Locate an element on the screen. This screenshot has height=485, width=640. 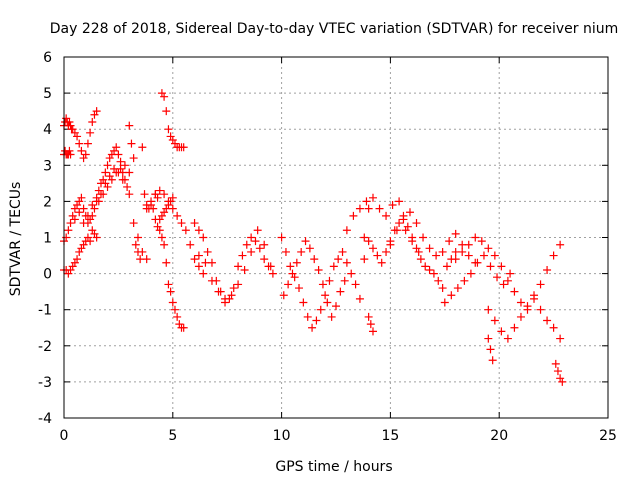
x-tick-label: 0 is located at coordinates (64, 436).